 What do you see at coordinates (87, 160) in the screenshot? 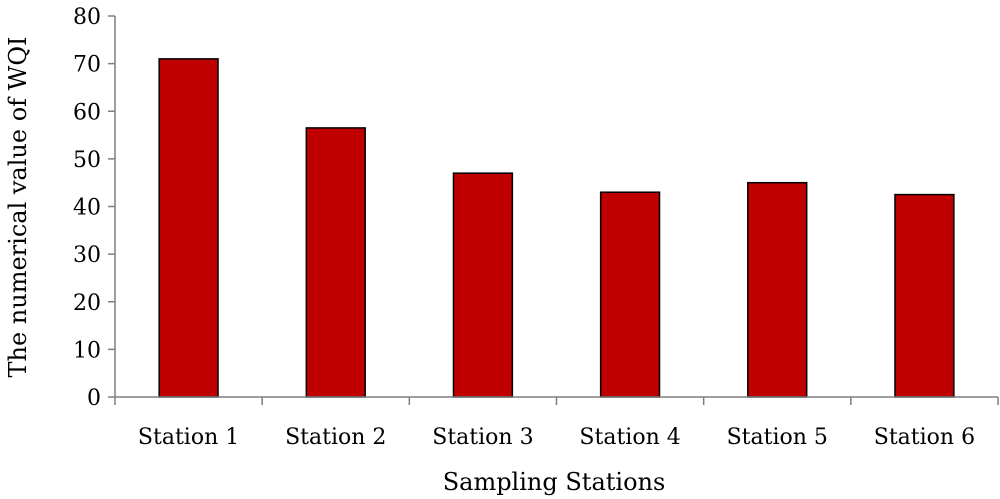
I see `y-tick-label: 50` at bounding box center [87, 160].